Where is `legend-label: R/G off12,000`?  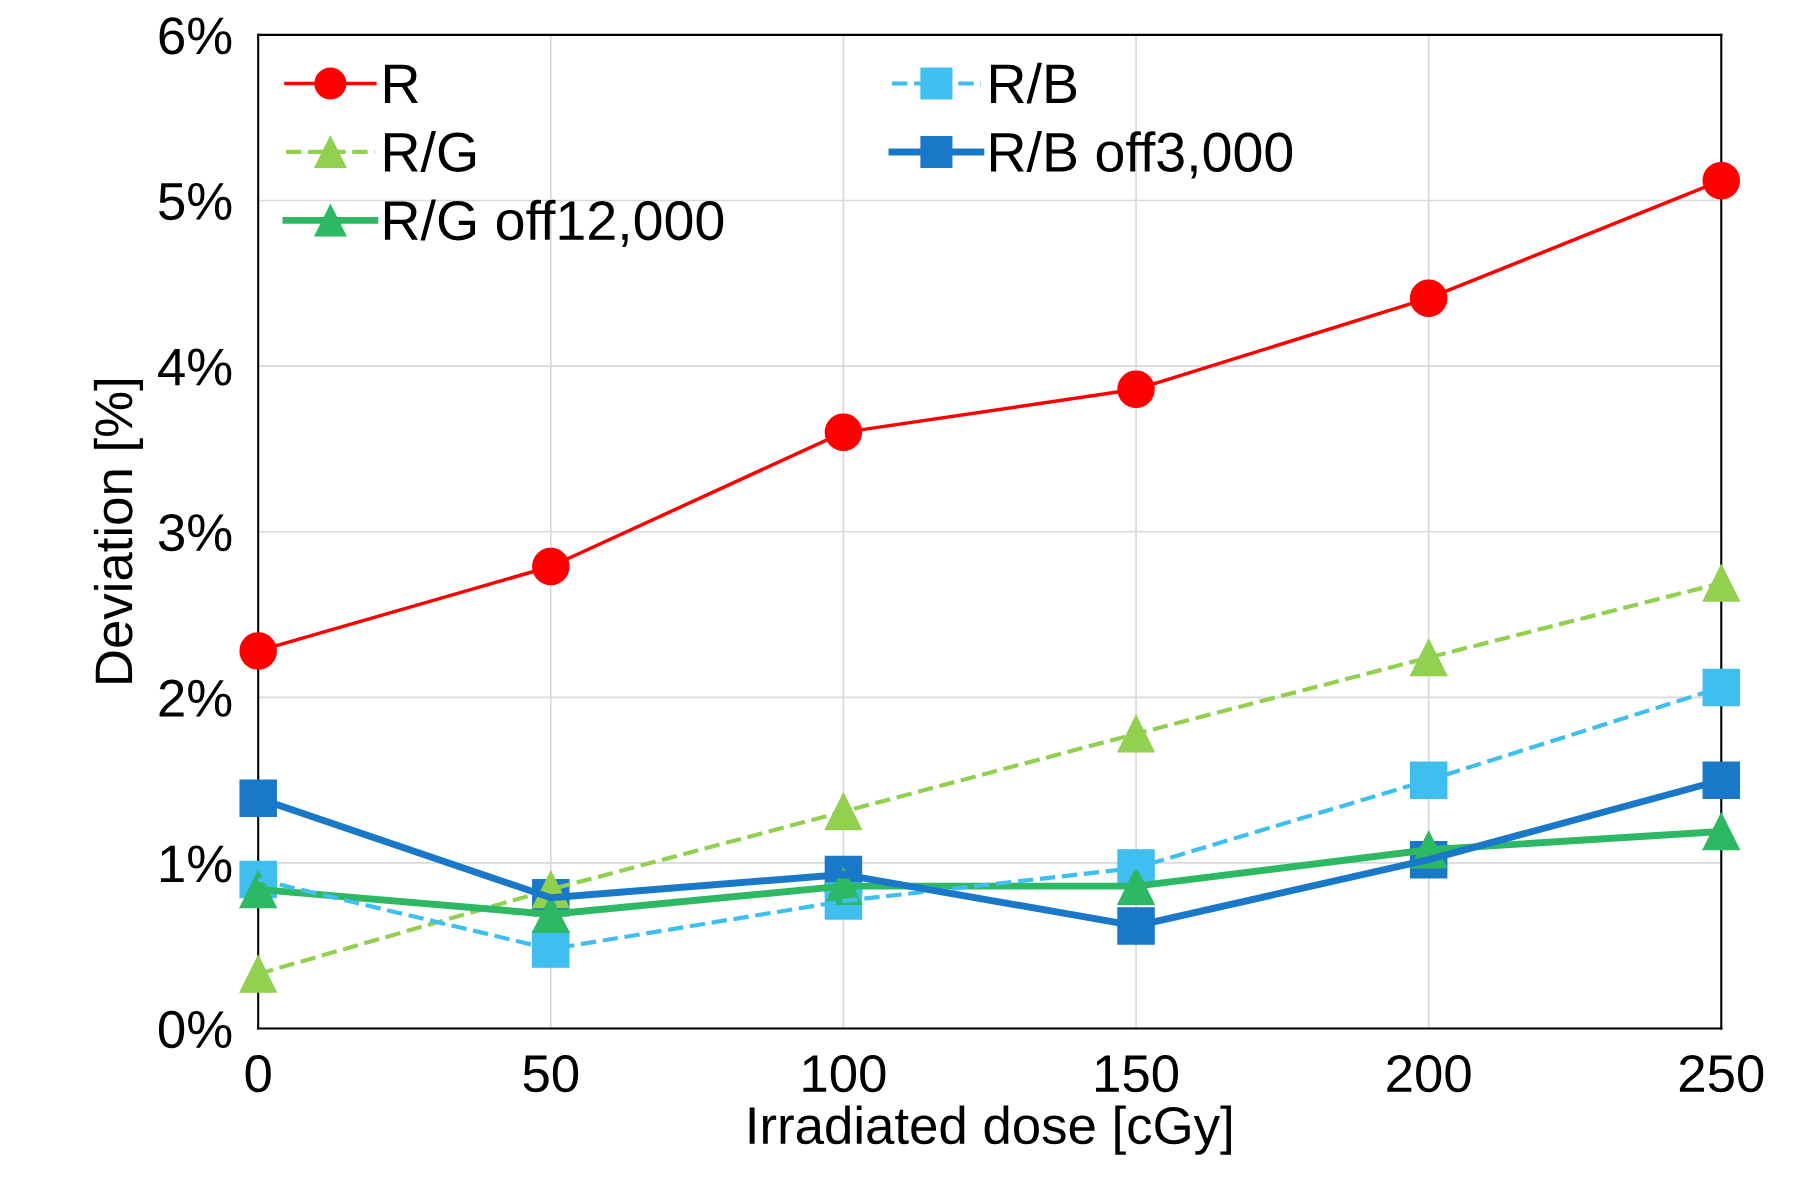 legend-label: R/G off12,000 is located at coordinates (554, 223).